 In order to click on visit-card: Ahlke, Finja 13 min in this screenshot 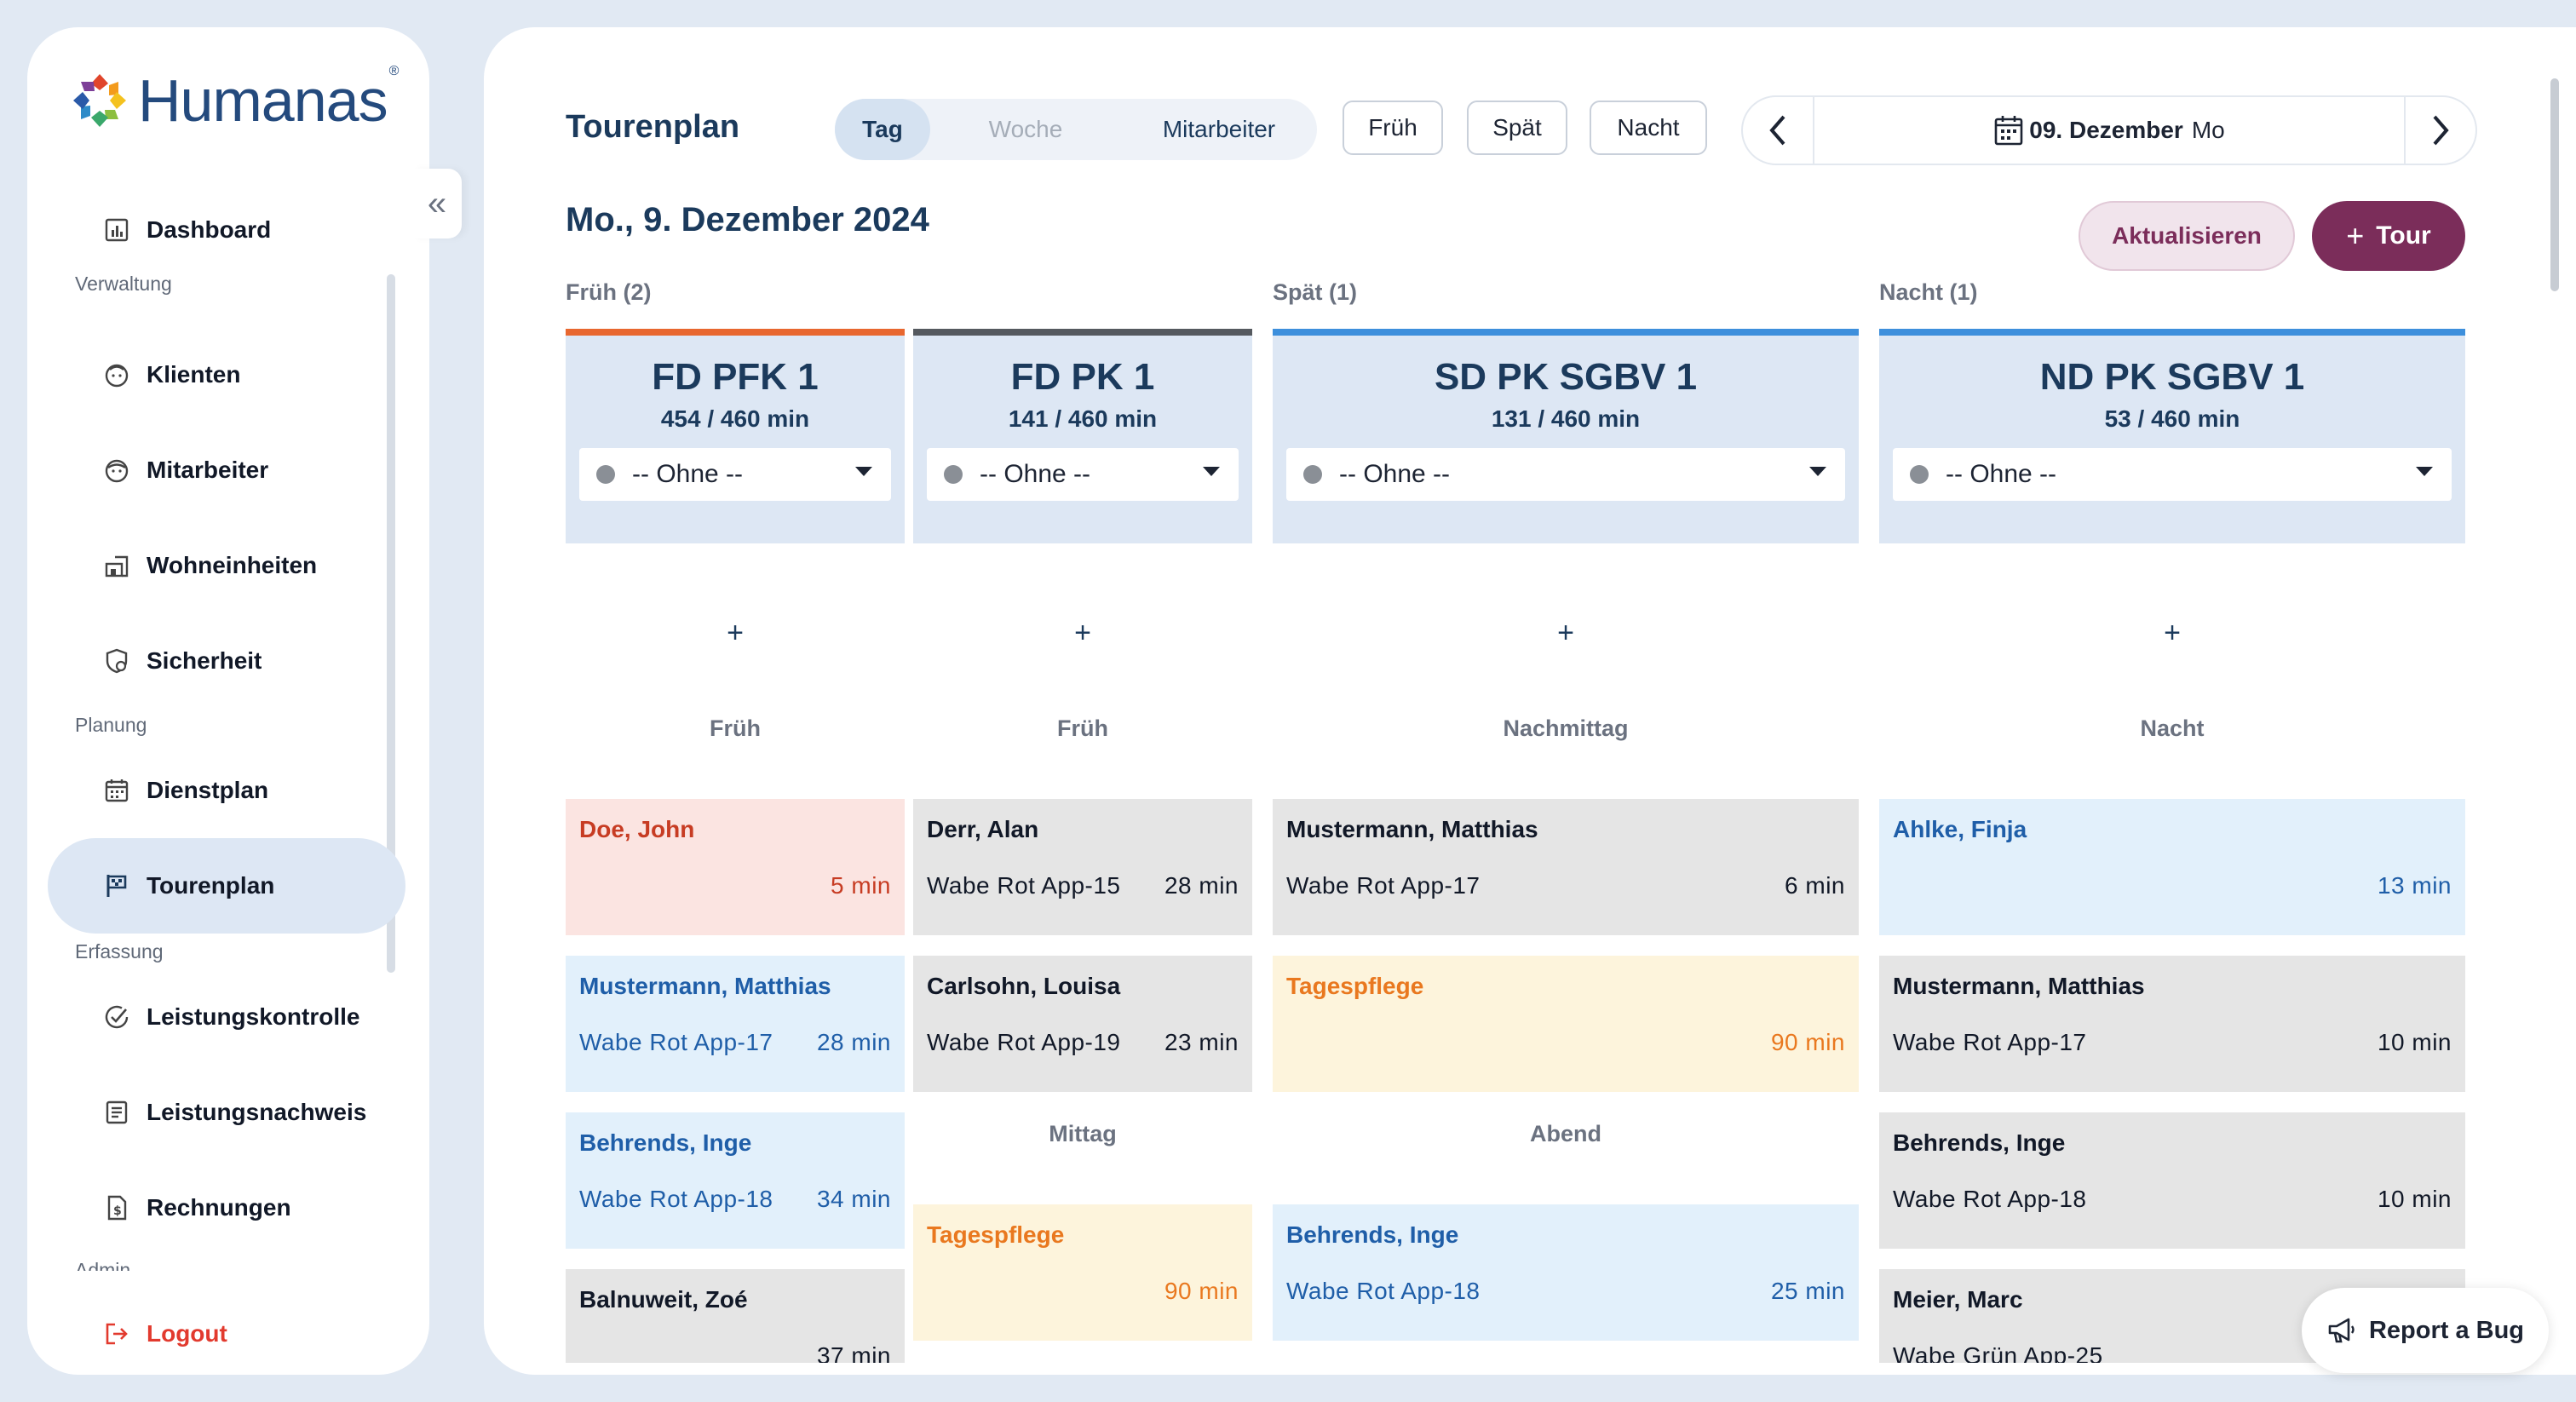, I will do `click(2172, 867)`.